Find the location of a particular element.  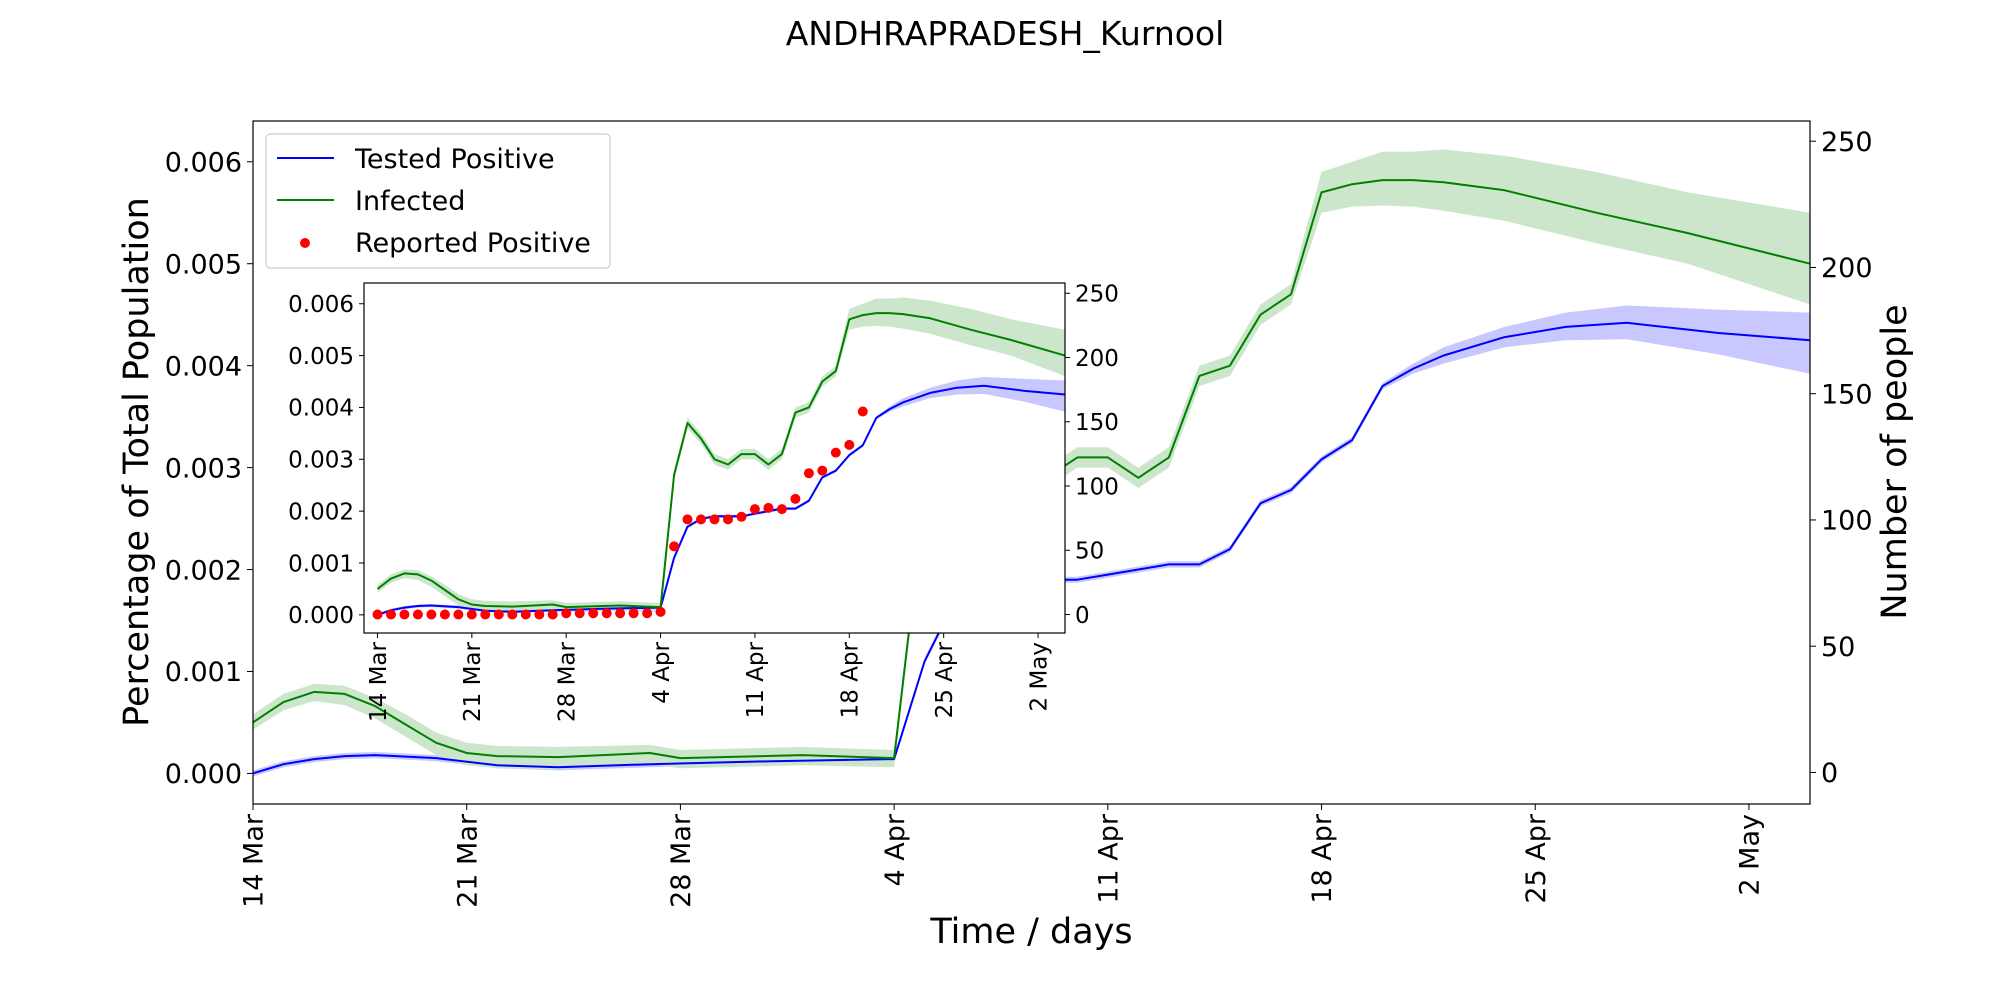

main-y-tick-label-left: 0.002 is located at coordinates (203, 570).